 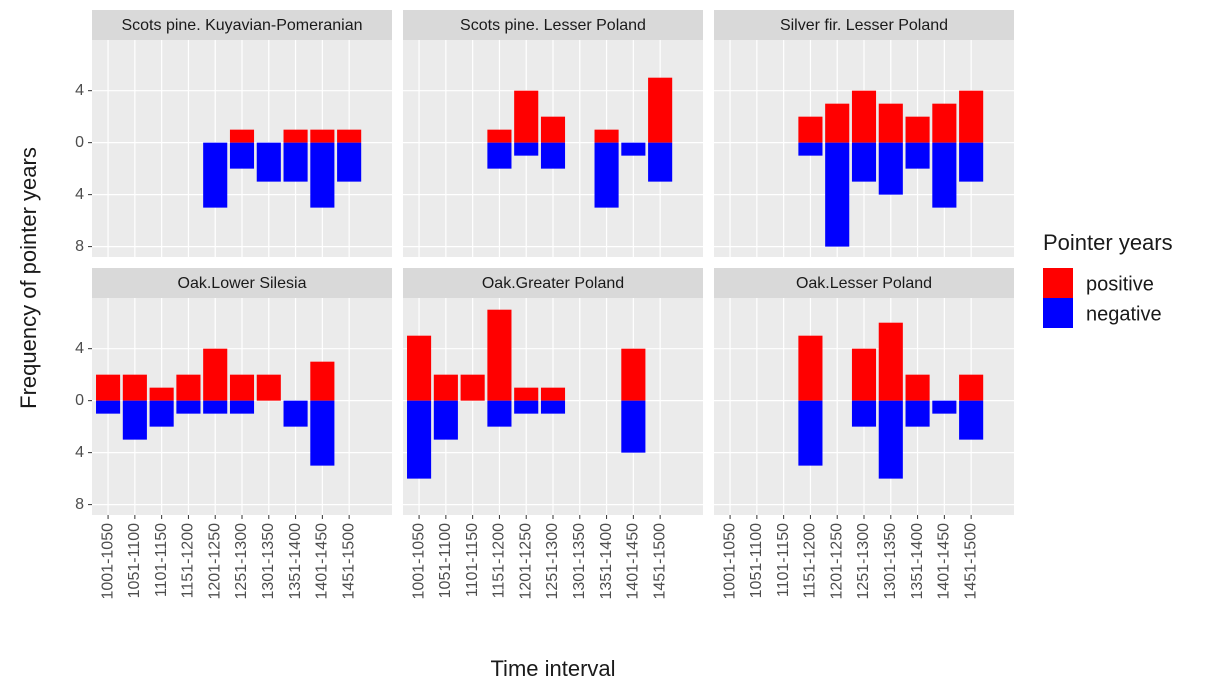 I want to click on panel-title: Silver fir. Lesser Poland, so click(x=864, y=25).